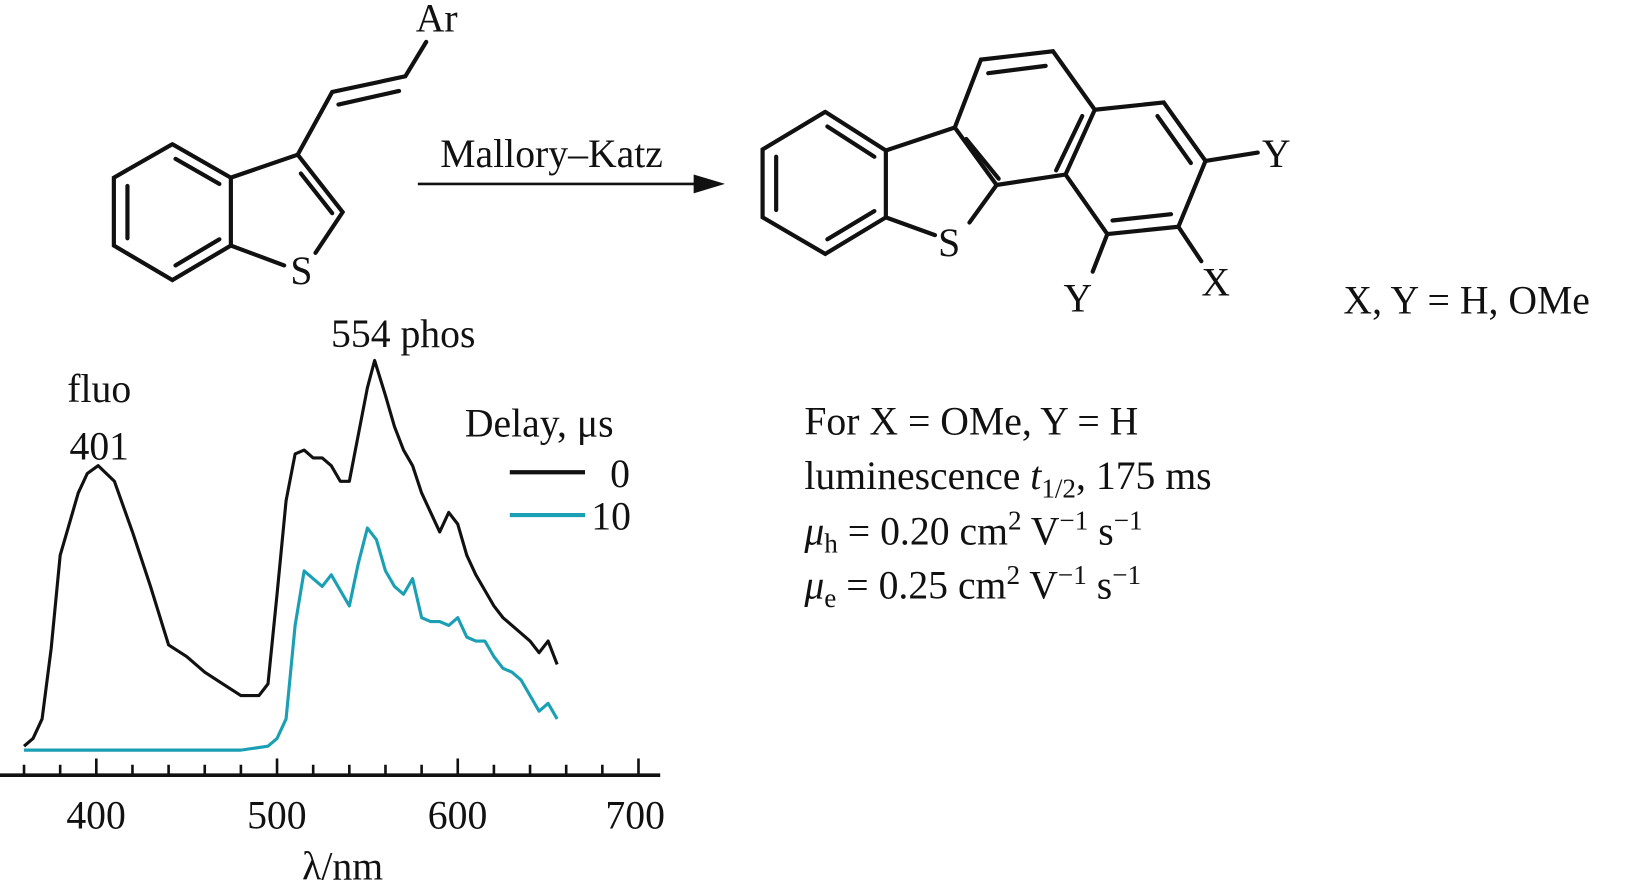 Image resolution: width=1638 pixels, height=886 pixels. What do you see at coordinates (1007, 478) in the screenshot?
I see `property-line-2: luminescence t1/2, 175 ms` at bounding box center [1007, 478].